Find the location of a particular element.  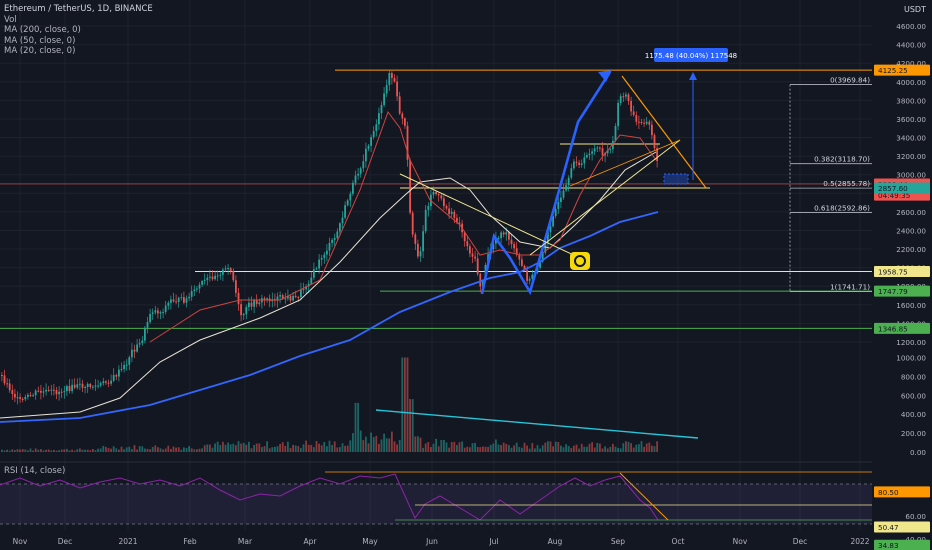

pattern-arrow-line is located at coordinates (546, 183).